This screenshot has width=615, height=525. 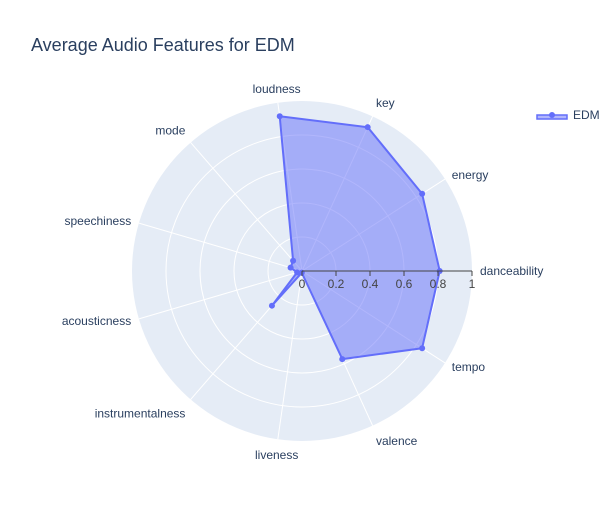 What do you see at coordinates (397, 441) in the screenshot?
I see `angular-label-valence: valence` at bounding box center [397, 441].